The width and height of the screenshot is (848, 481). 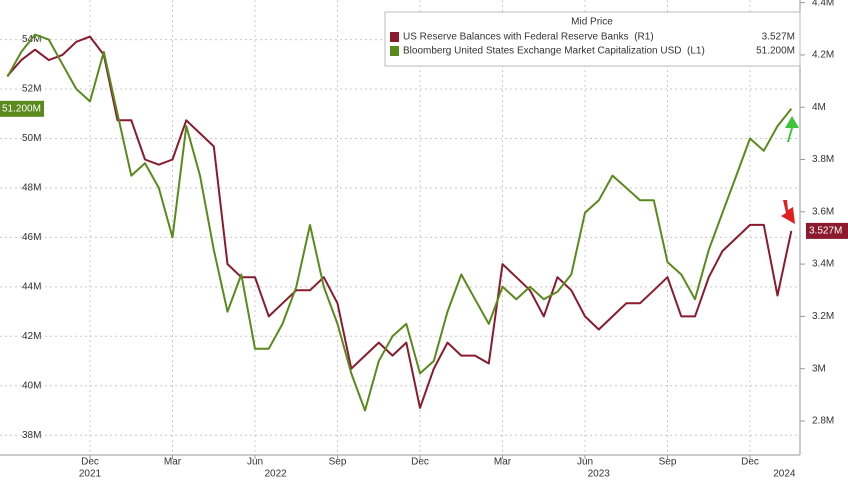 What do you see at coordinates (31, 237) in the screenshot?
I see `y-tick-label: 46M` at bounding box center [31, 237].